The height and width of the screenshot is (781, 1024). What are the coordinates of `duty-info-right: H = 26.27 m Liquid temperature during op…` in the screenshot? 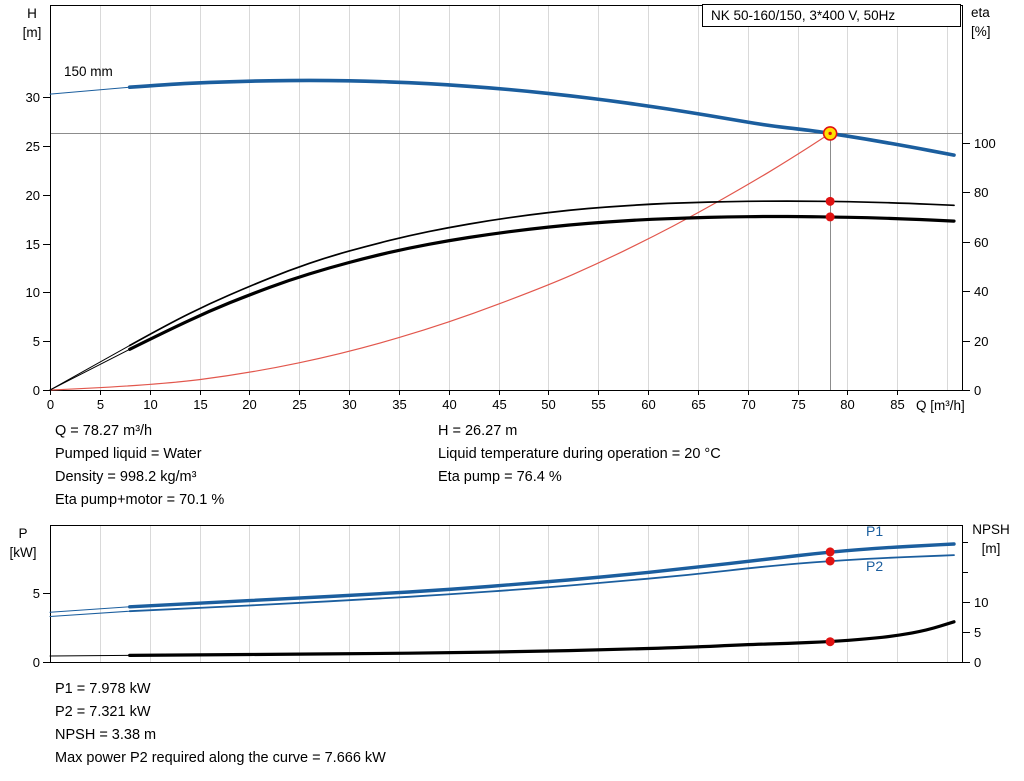 It's located at (579, 454).